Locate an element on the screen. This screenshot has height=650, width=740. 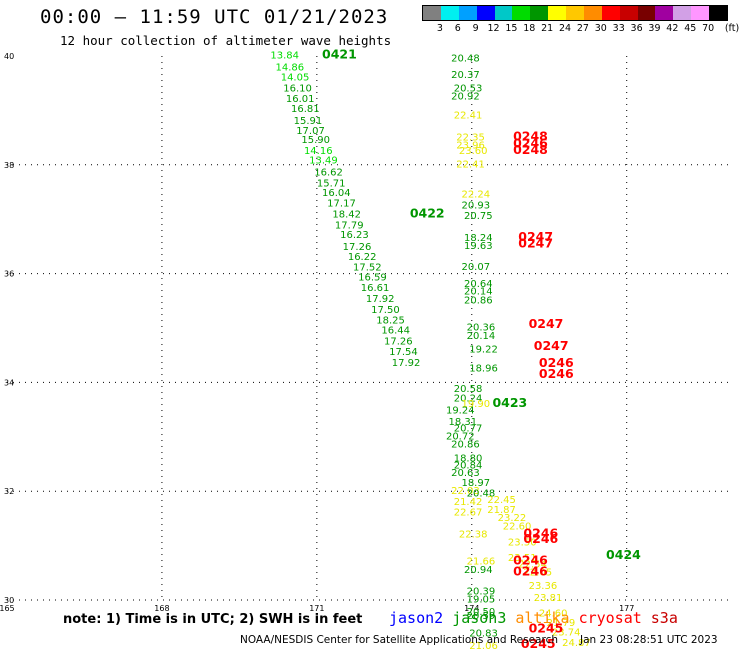
wave-height-label: 20.93 is located at coordinates (475, 205).